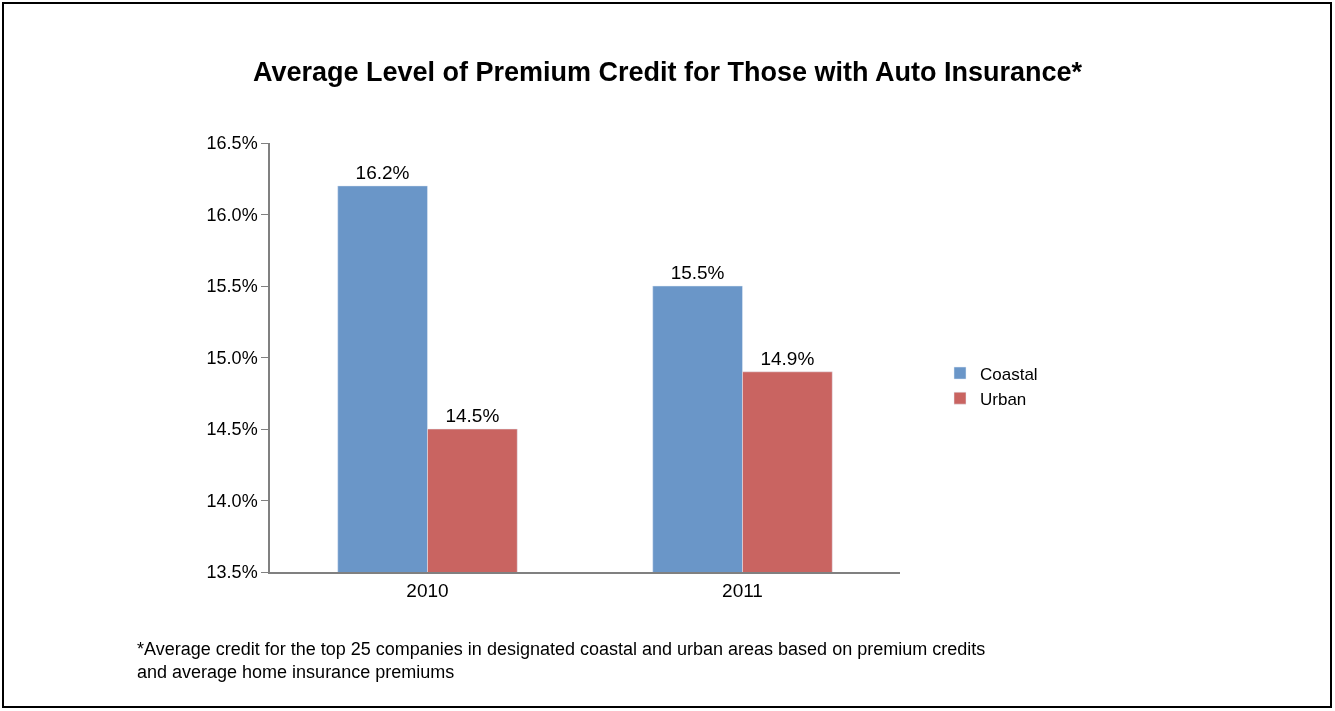 Image resolution: width=1335 pixels, height=711 pixels. What do you see at coordinates (232, 572) in the screenshot?
I see `y-tick-label: 13.5%` at bounding box center [232, 572].